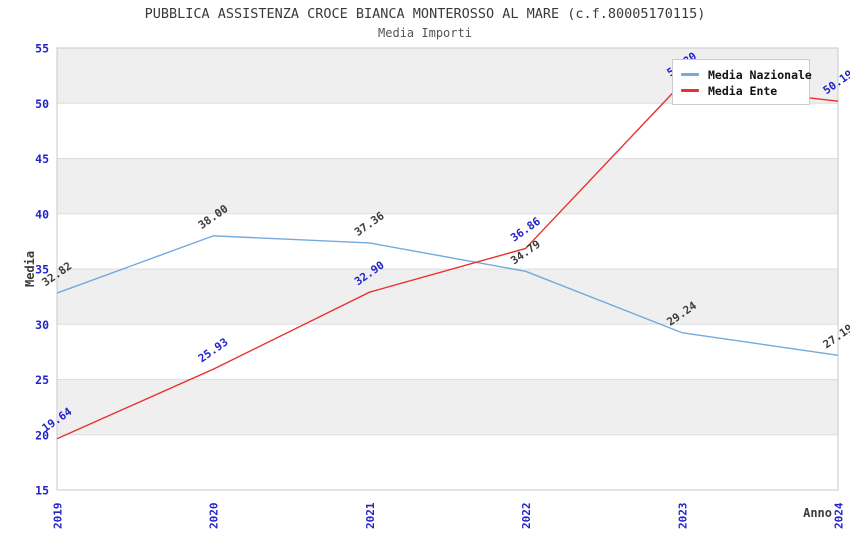 This screenshot has height=550, width=850. Describe the element at coordinates (42, 435) in the screenshot. I see `y-tick-label: 20` at that location.